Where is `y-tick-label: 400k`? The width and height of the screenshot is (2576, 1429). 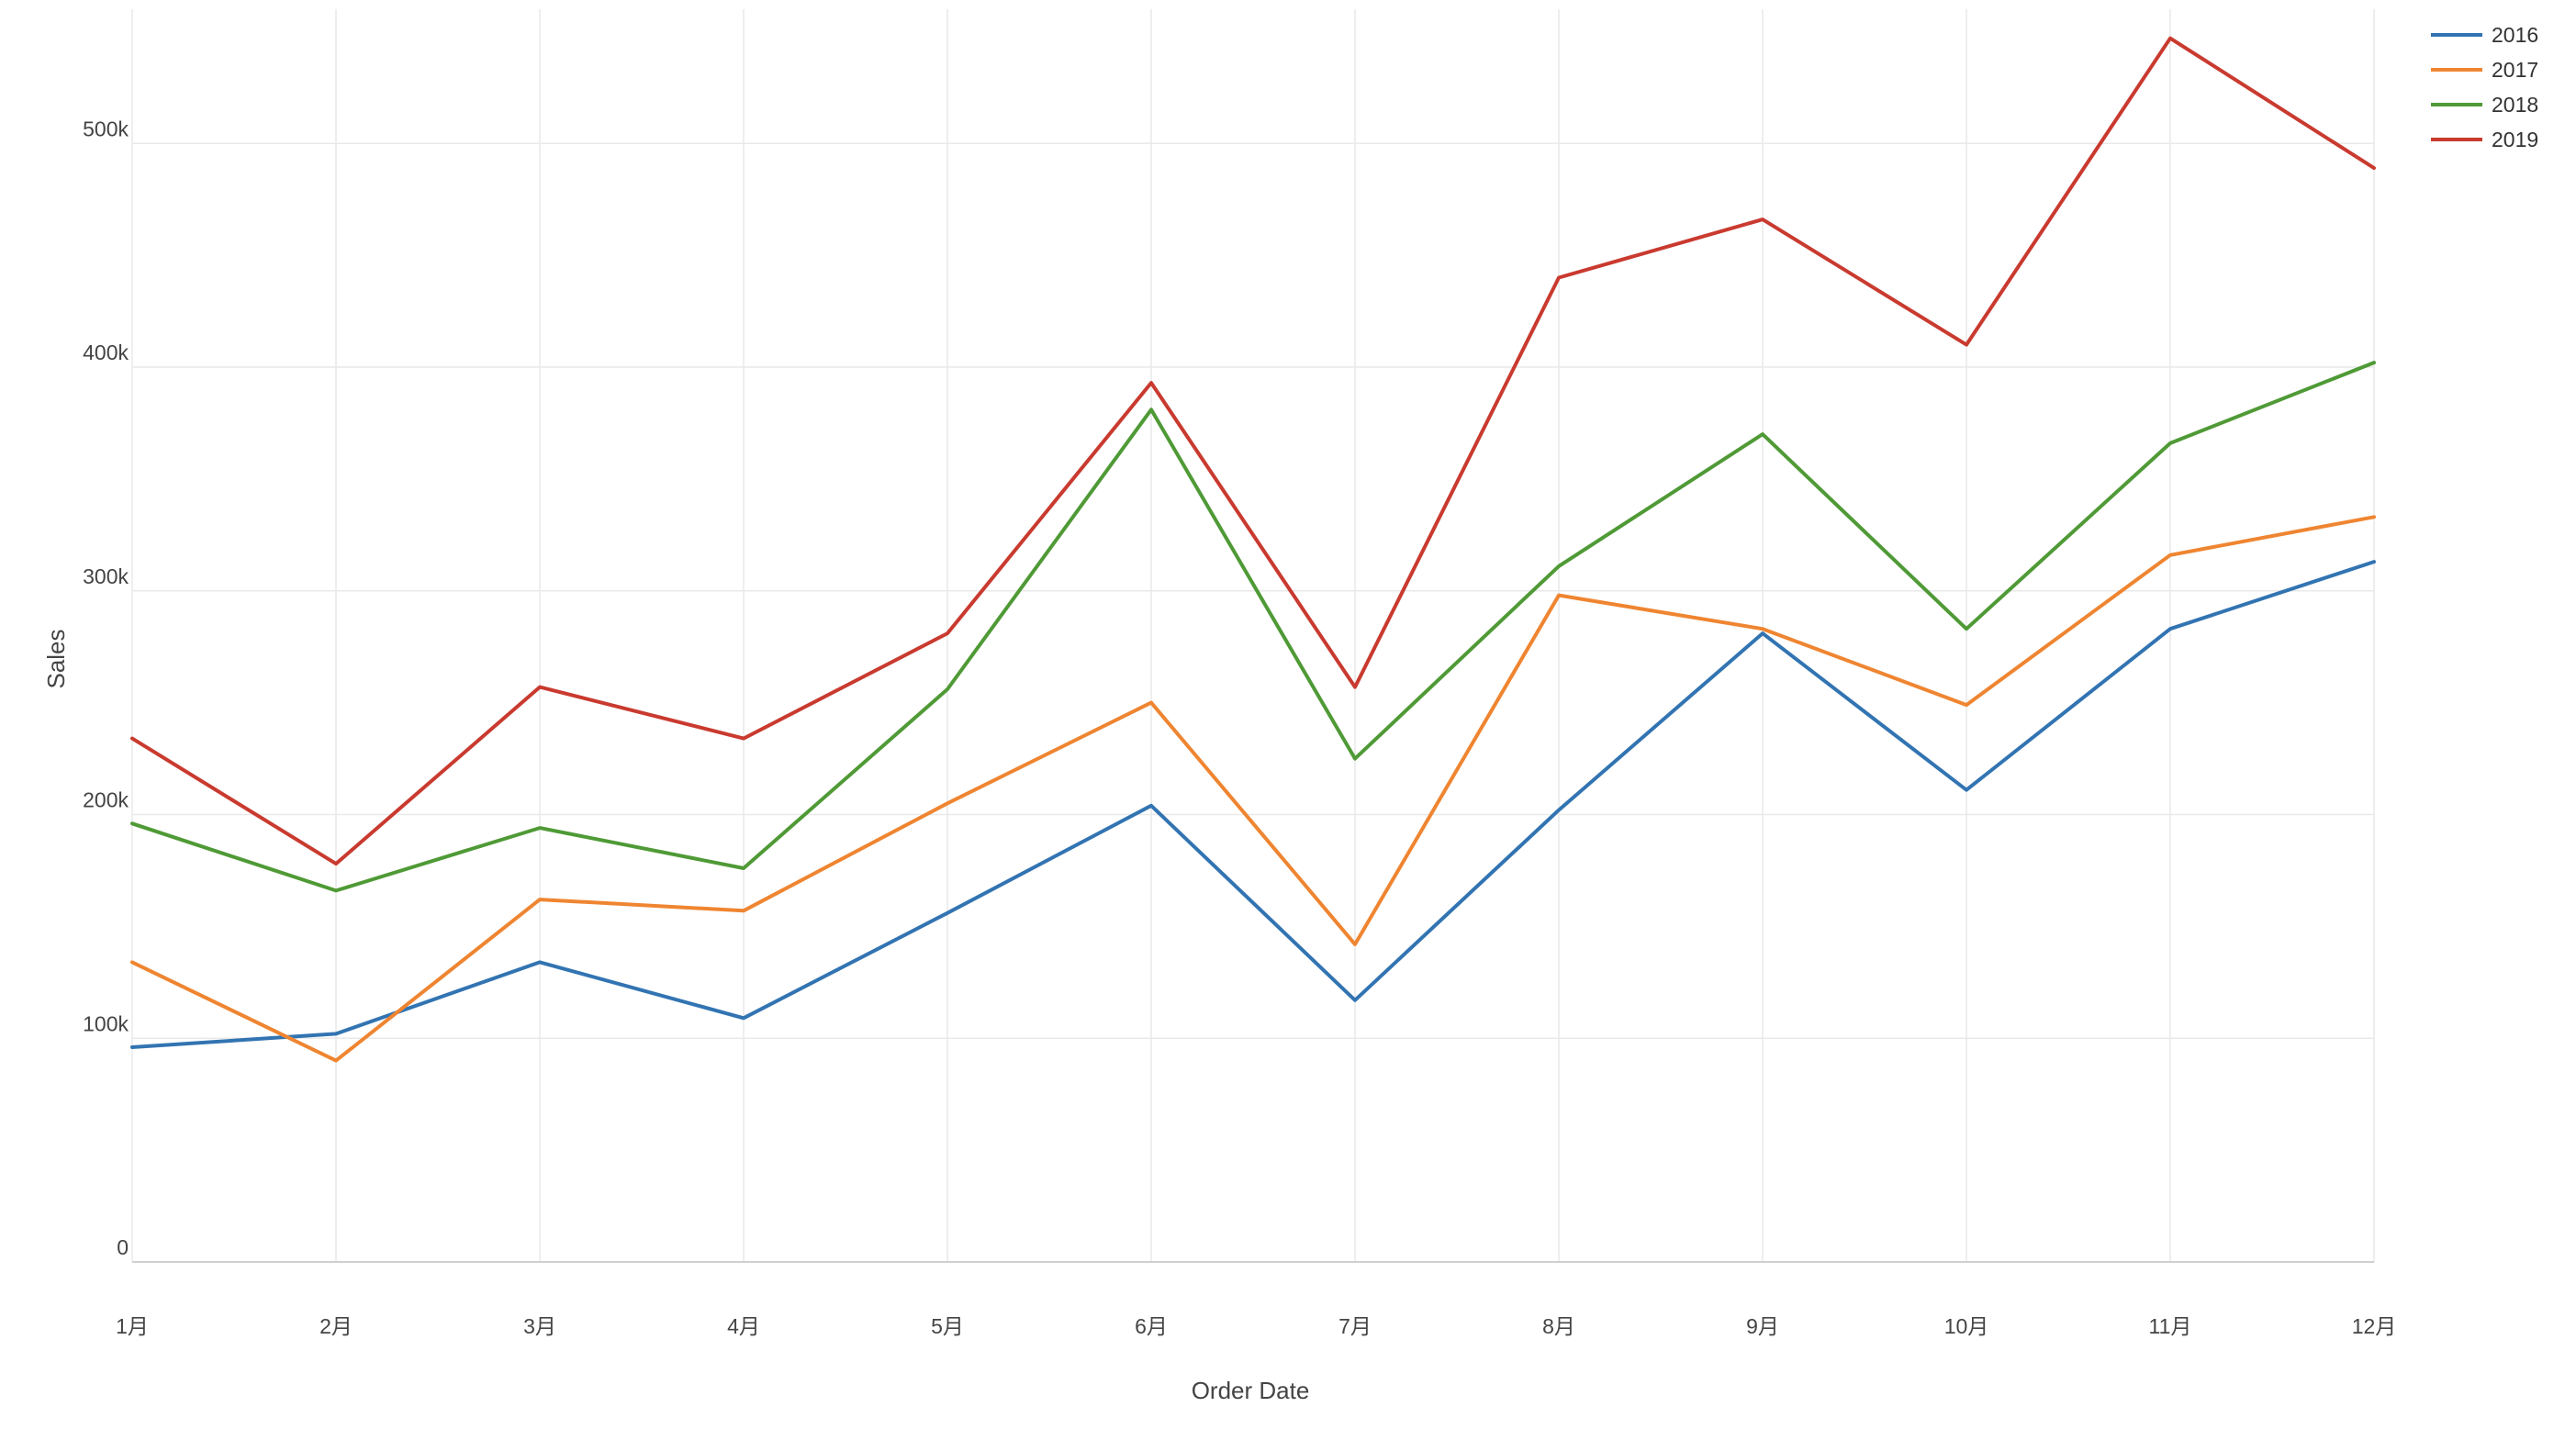
y-tick-label: 400k is located at coordinates (106, 352).